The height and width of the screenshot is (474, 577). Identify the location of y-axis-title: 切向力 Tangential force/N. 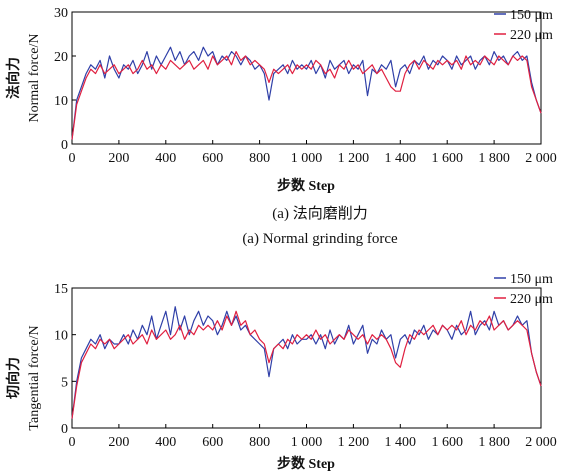
(23, 377).